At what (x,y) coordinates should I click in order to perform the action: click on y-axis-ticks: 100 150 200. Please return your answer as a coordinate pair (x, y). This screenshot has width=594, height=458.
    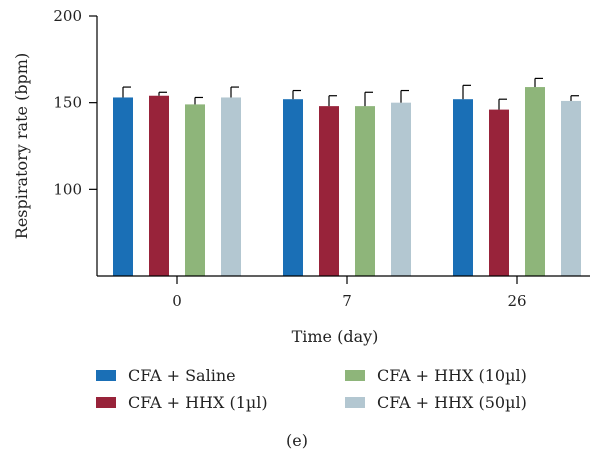
    Looking at the image, I should click on (75, 102).